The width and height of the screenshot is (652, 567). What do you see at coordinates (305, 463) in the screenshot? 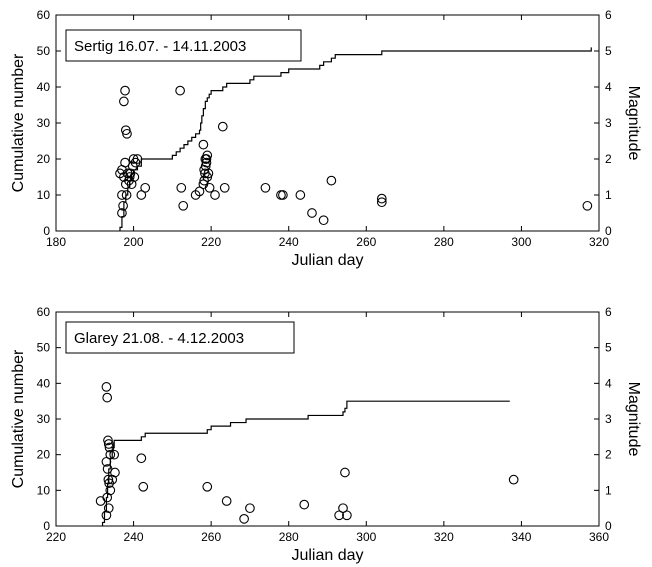
I see `cumulative-step-line` at bounding box center [305, 463].